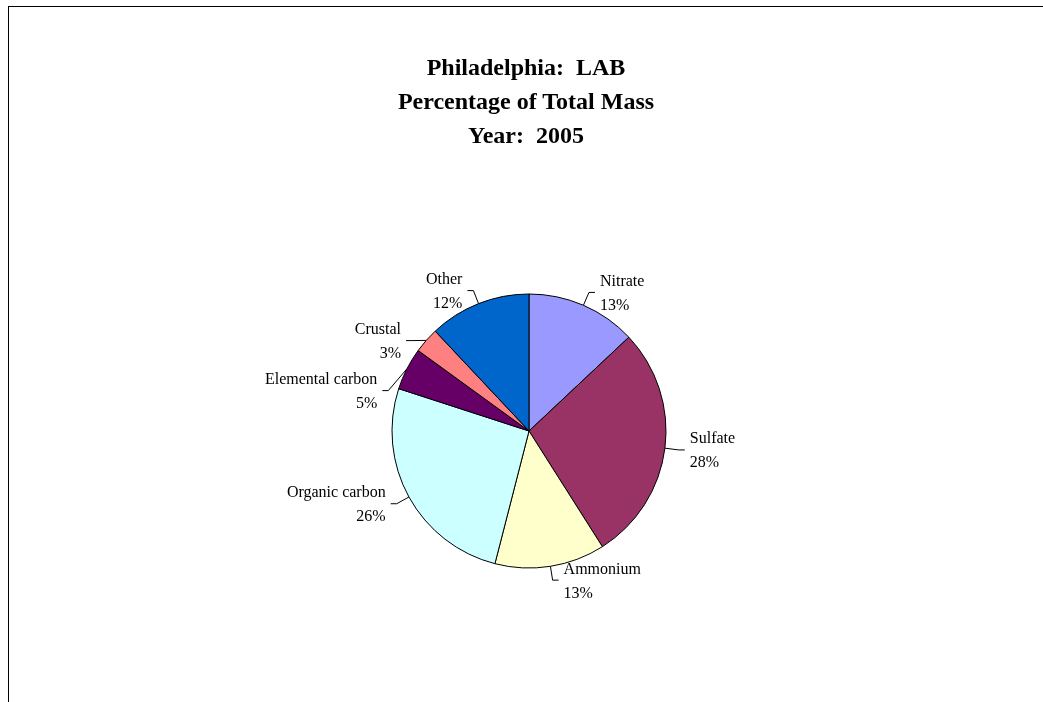 Image resolution: width=1043 pixels, height=702 pixels. I want to click on data-label: 5%, so click(367, 403).